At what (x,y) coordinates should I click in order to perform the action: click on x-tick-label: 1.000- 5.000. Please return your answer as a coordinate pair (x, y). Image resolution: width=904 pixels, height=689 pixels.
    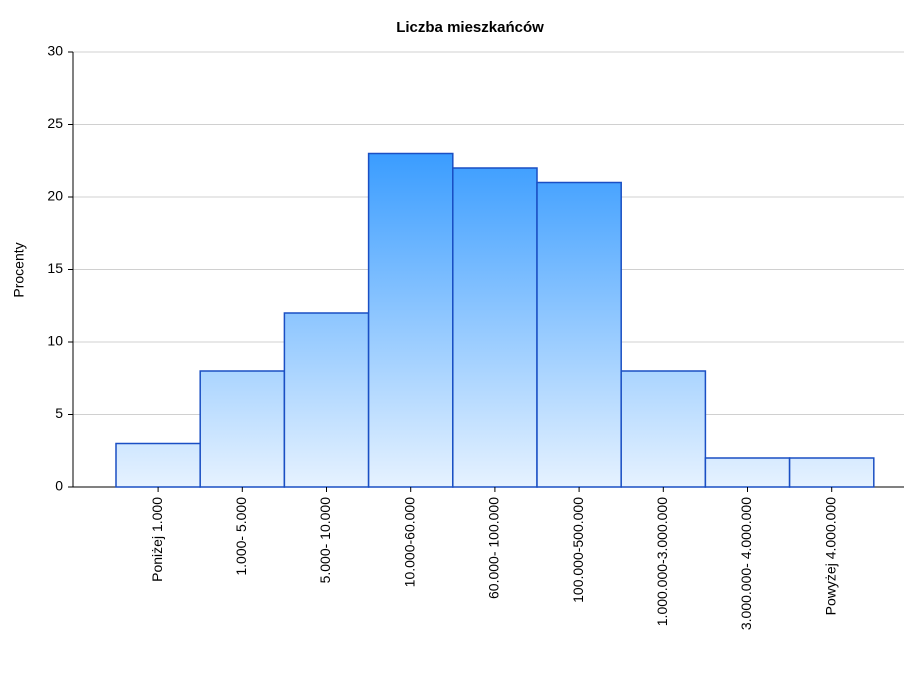
    Looking at the image, I should click on (241, 536).